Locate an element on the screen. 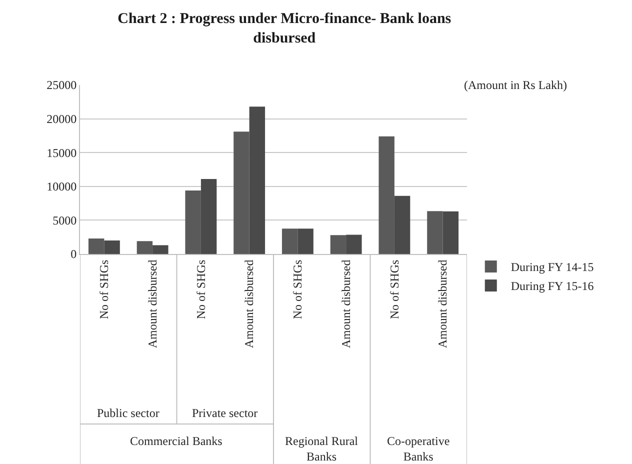  chart-title: Chart 2 : Progress under Micro-finance- Bank loans disbursed is located at coordinates (285, 29).